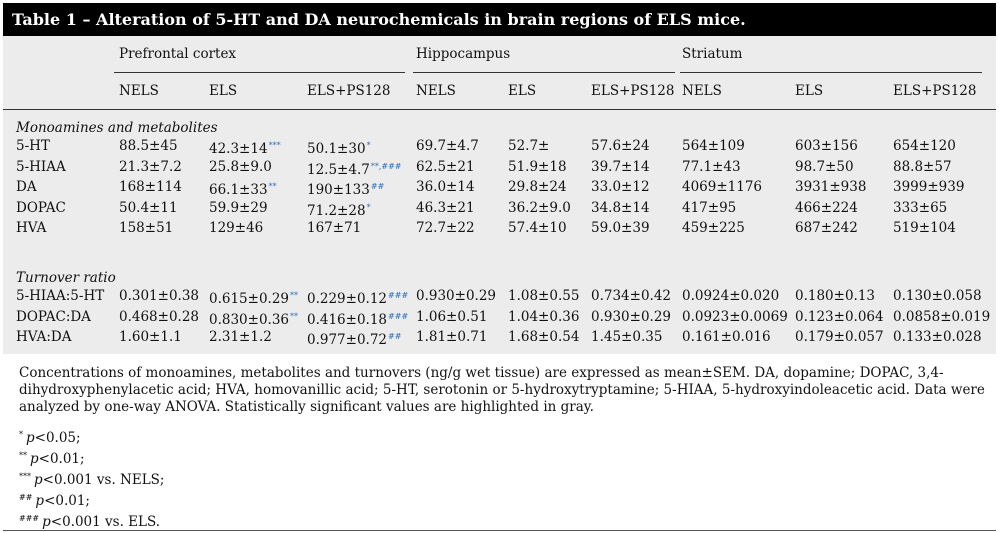  I want to click on footnote-text: p<0.001 vs. ELS., so click(101, 522).